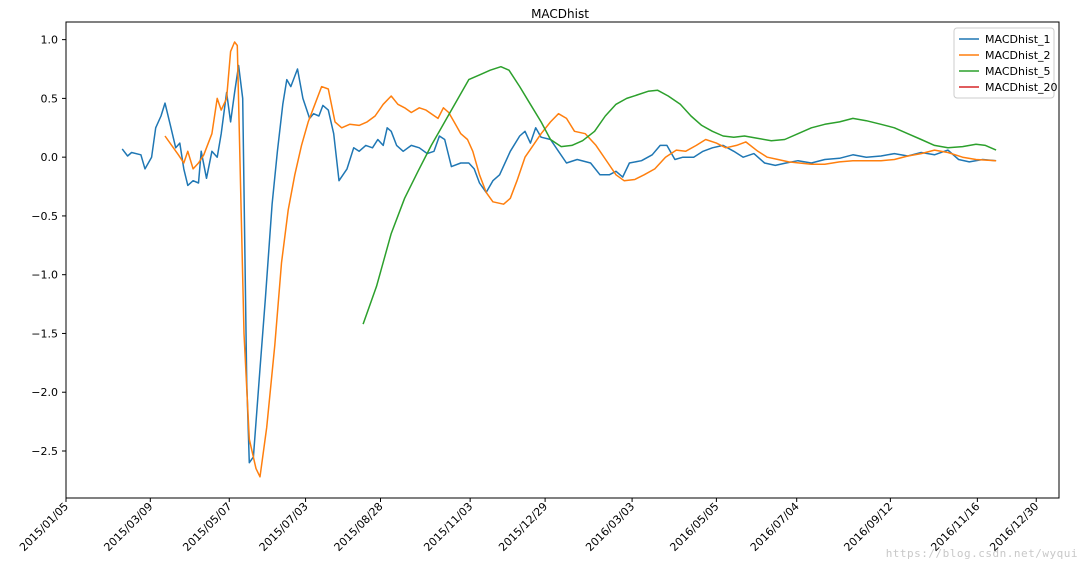  What do you see at coordinates (775, 527) in the screenshot?
I see `x-tick-label: 2016/07/04` at bounding box center [775, 527].